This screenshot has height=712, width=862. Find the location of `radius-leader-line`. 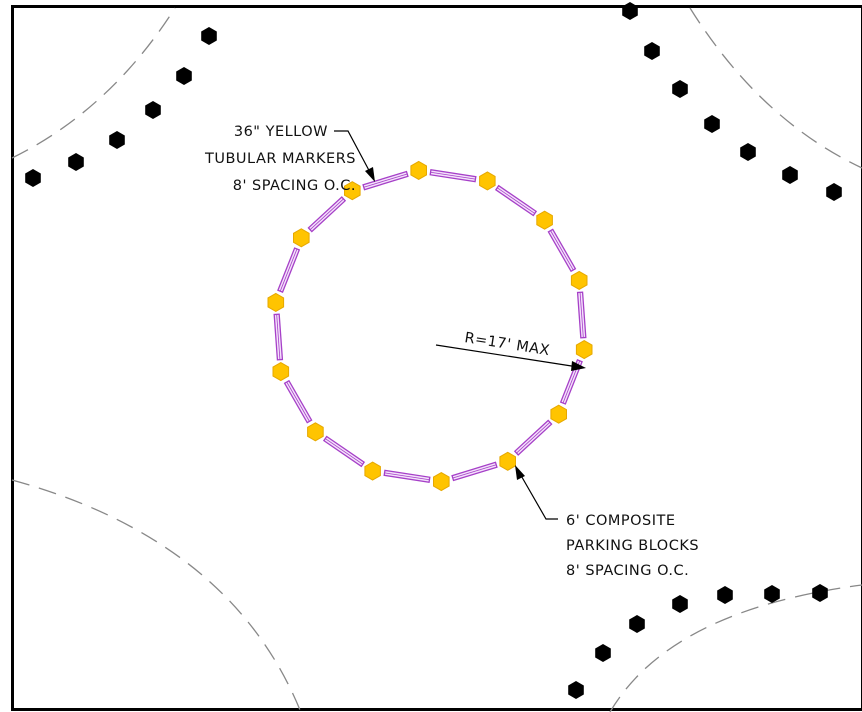

radius-leader-line is located at coordinates (507, 356).